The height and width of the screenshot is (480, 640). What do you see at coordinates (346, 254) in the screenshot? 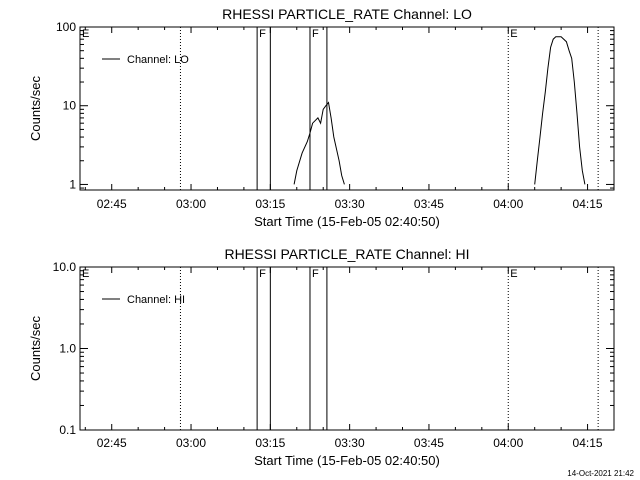
I see `chart-title: RHESSI PARTICLE_RATE Channel: HI` at bounding box center [346, 254].